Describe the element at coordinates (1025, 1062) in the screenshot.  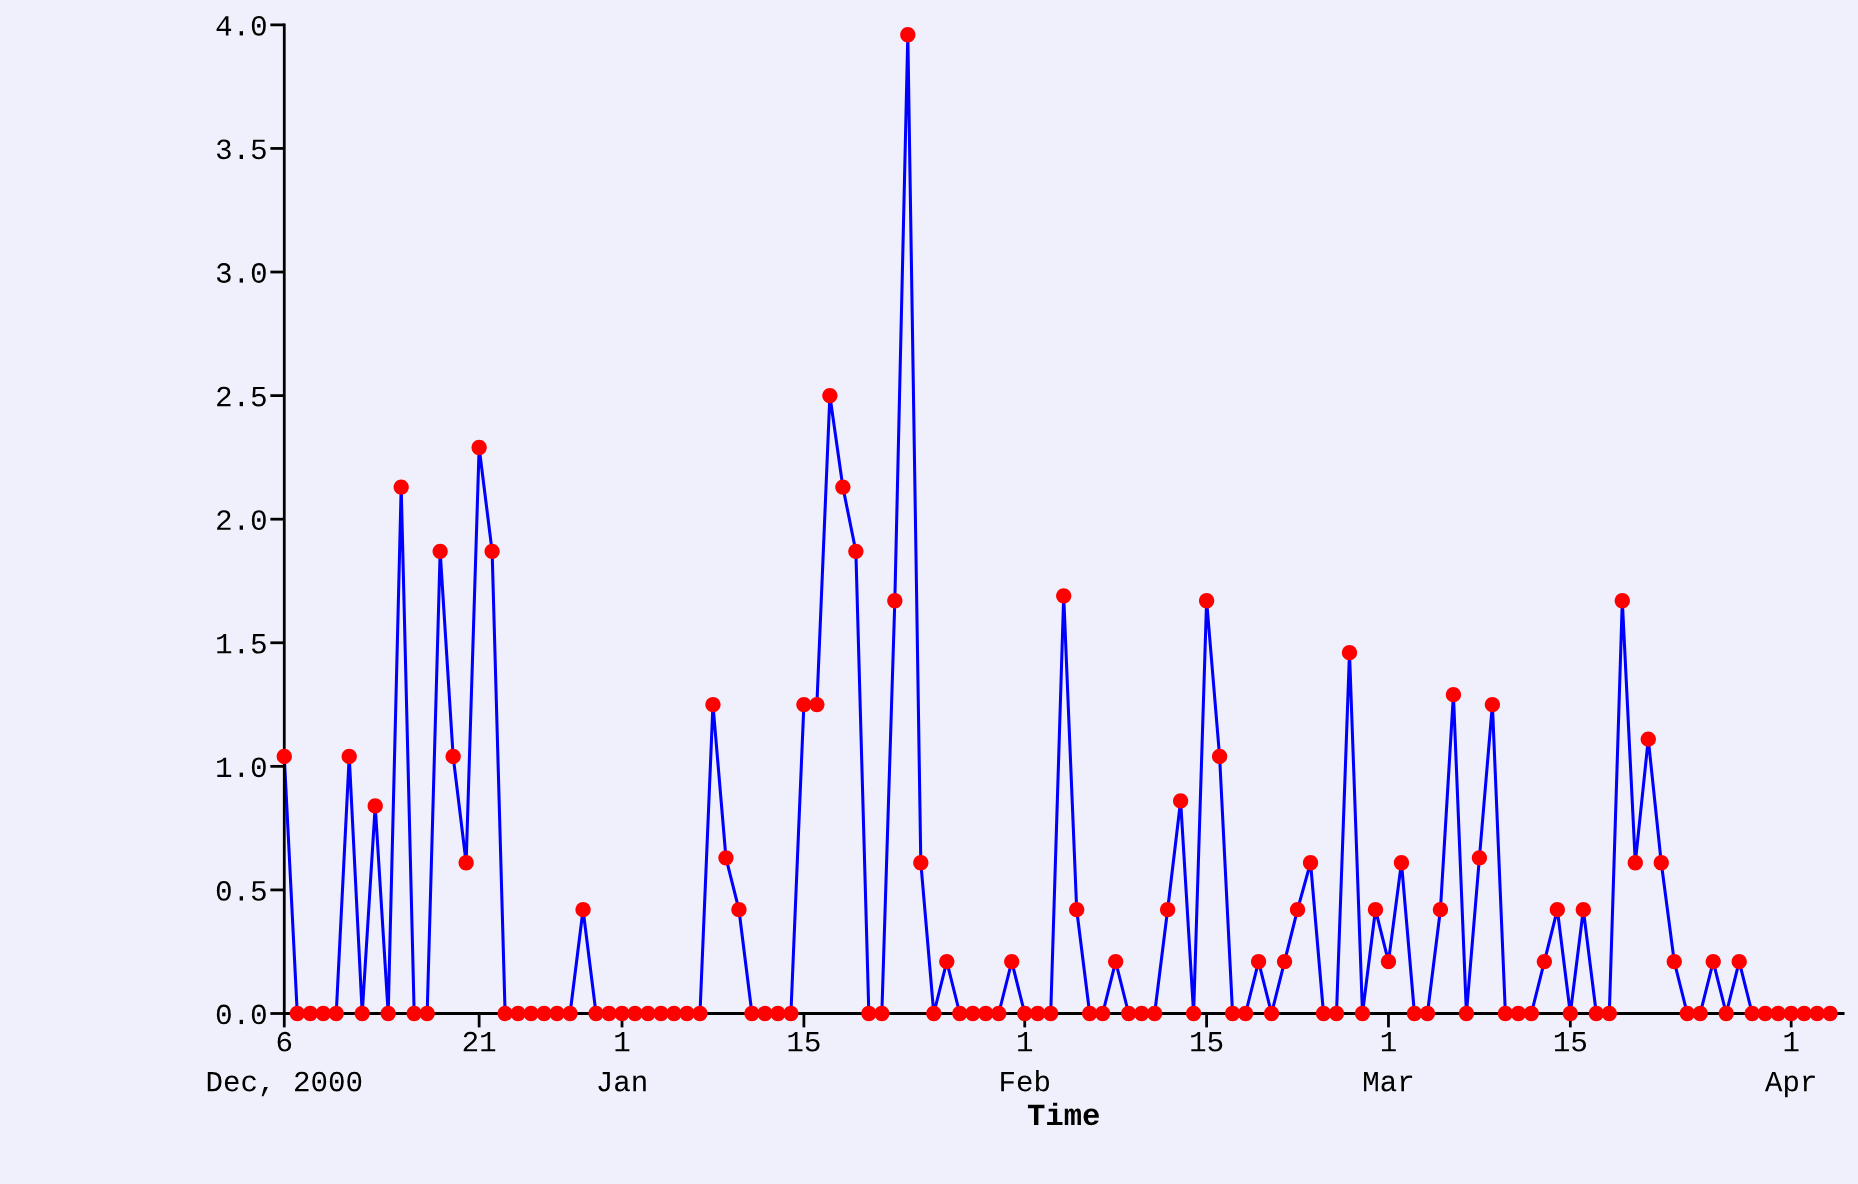
I see `x-tick-label: 1 Feb` at that location.